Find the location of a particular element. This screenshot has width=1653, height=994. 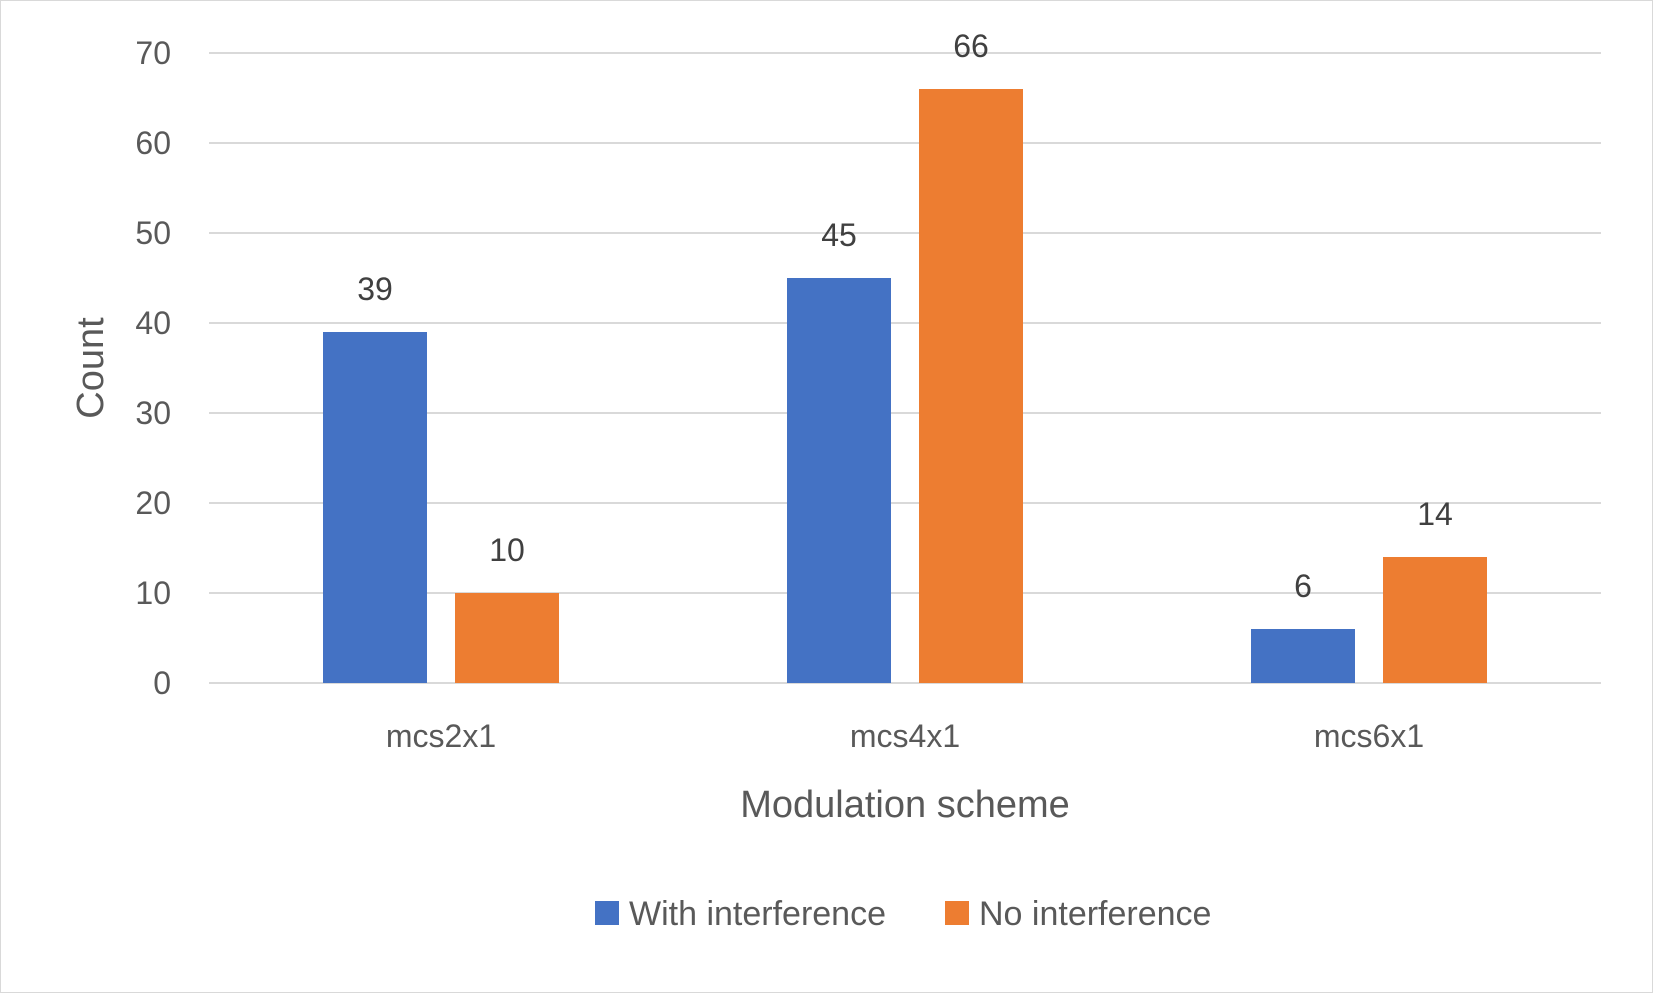

y-tick-label: 10 is located at coordinates (153, 593).